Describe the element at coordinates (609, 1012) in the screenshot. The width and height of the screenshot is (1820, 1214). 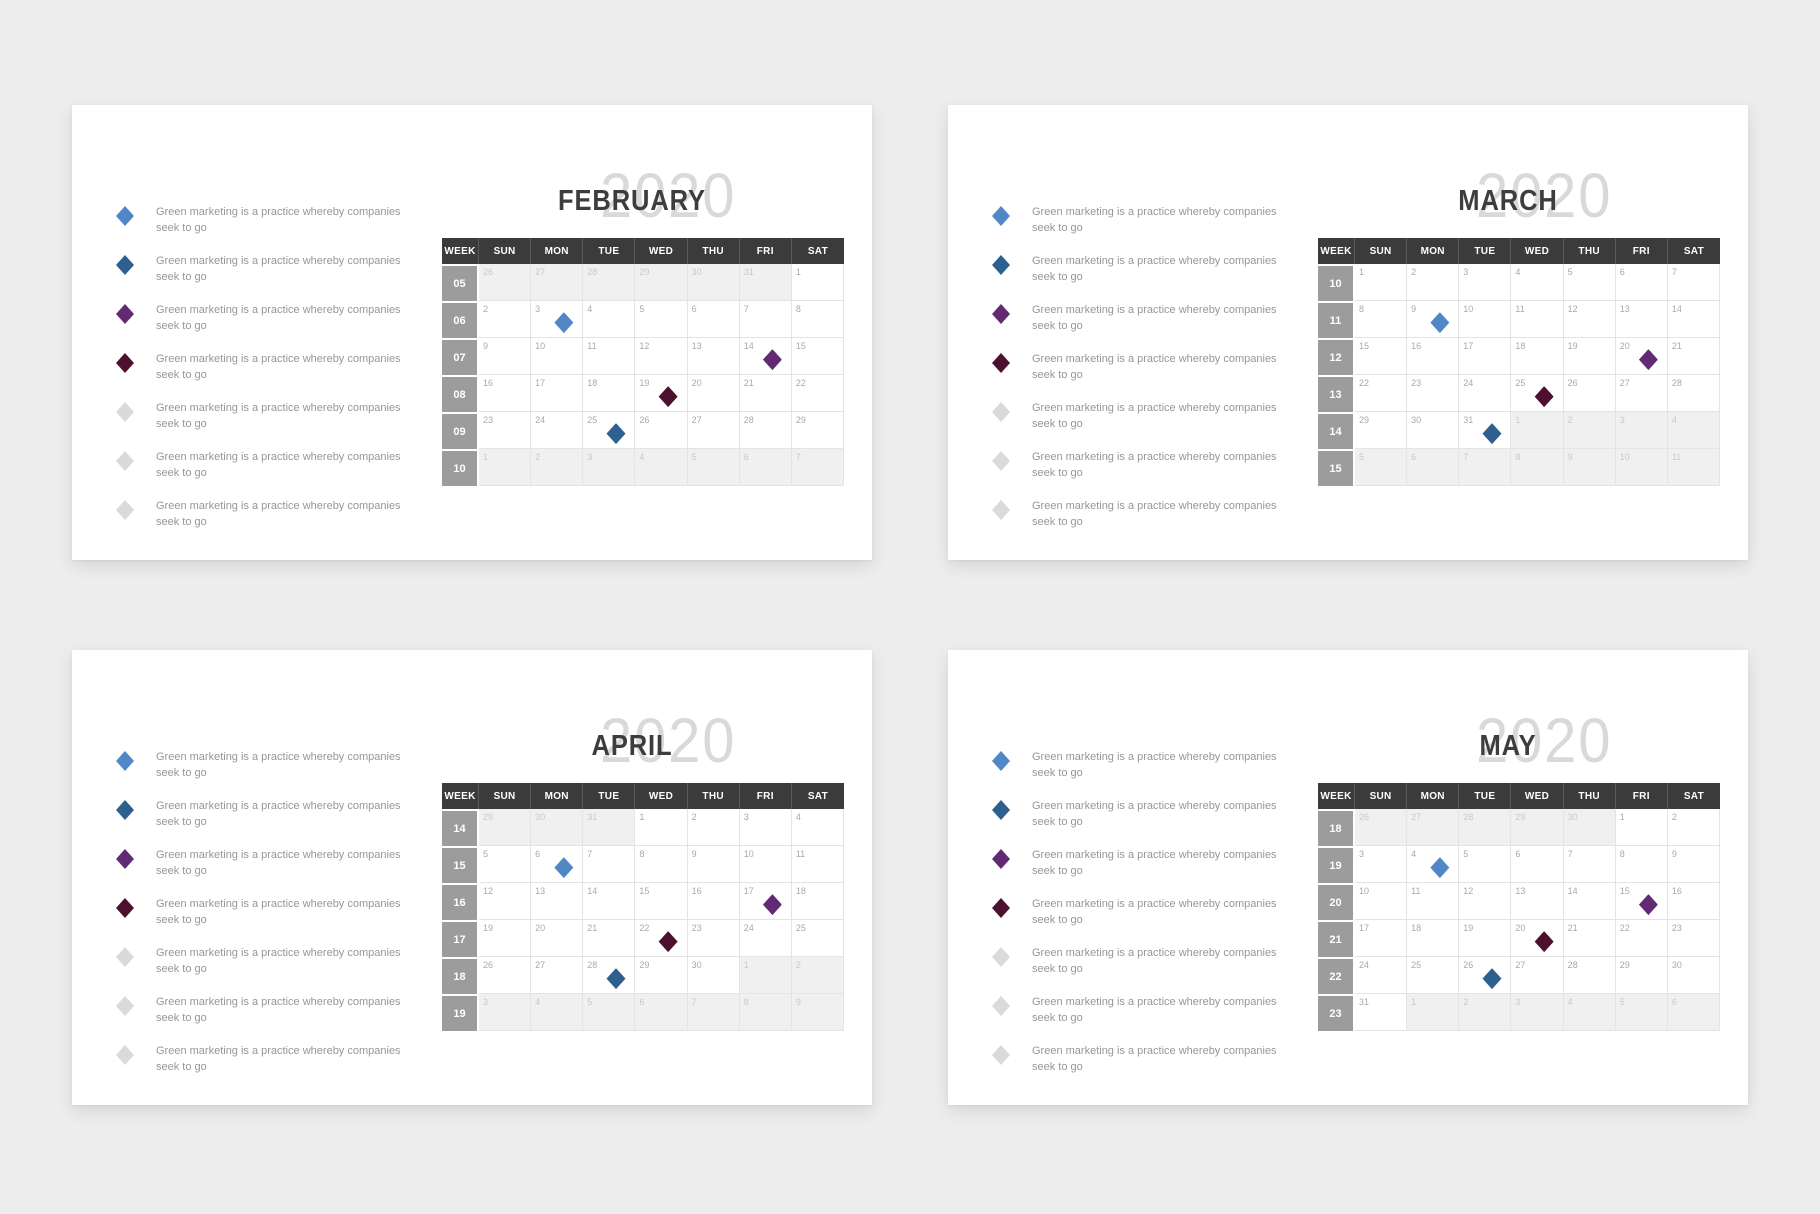
I see `day-cell: 5` at that location.